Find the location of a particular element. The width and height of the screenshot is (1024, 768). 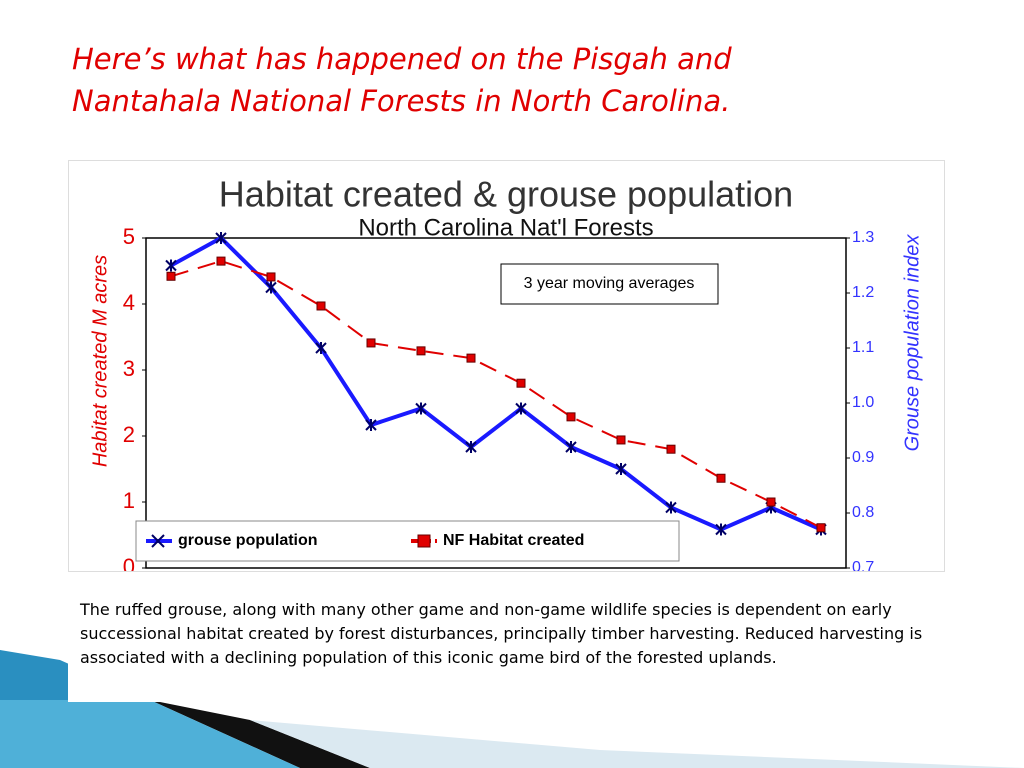

y-axis-title: Habitat created M acres is located at coordinates (100, 361).